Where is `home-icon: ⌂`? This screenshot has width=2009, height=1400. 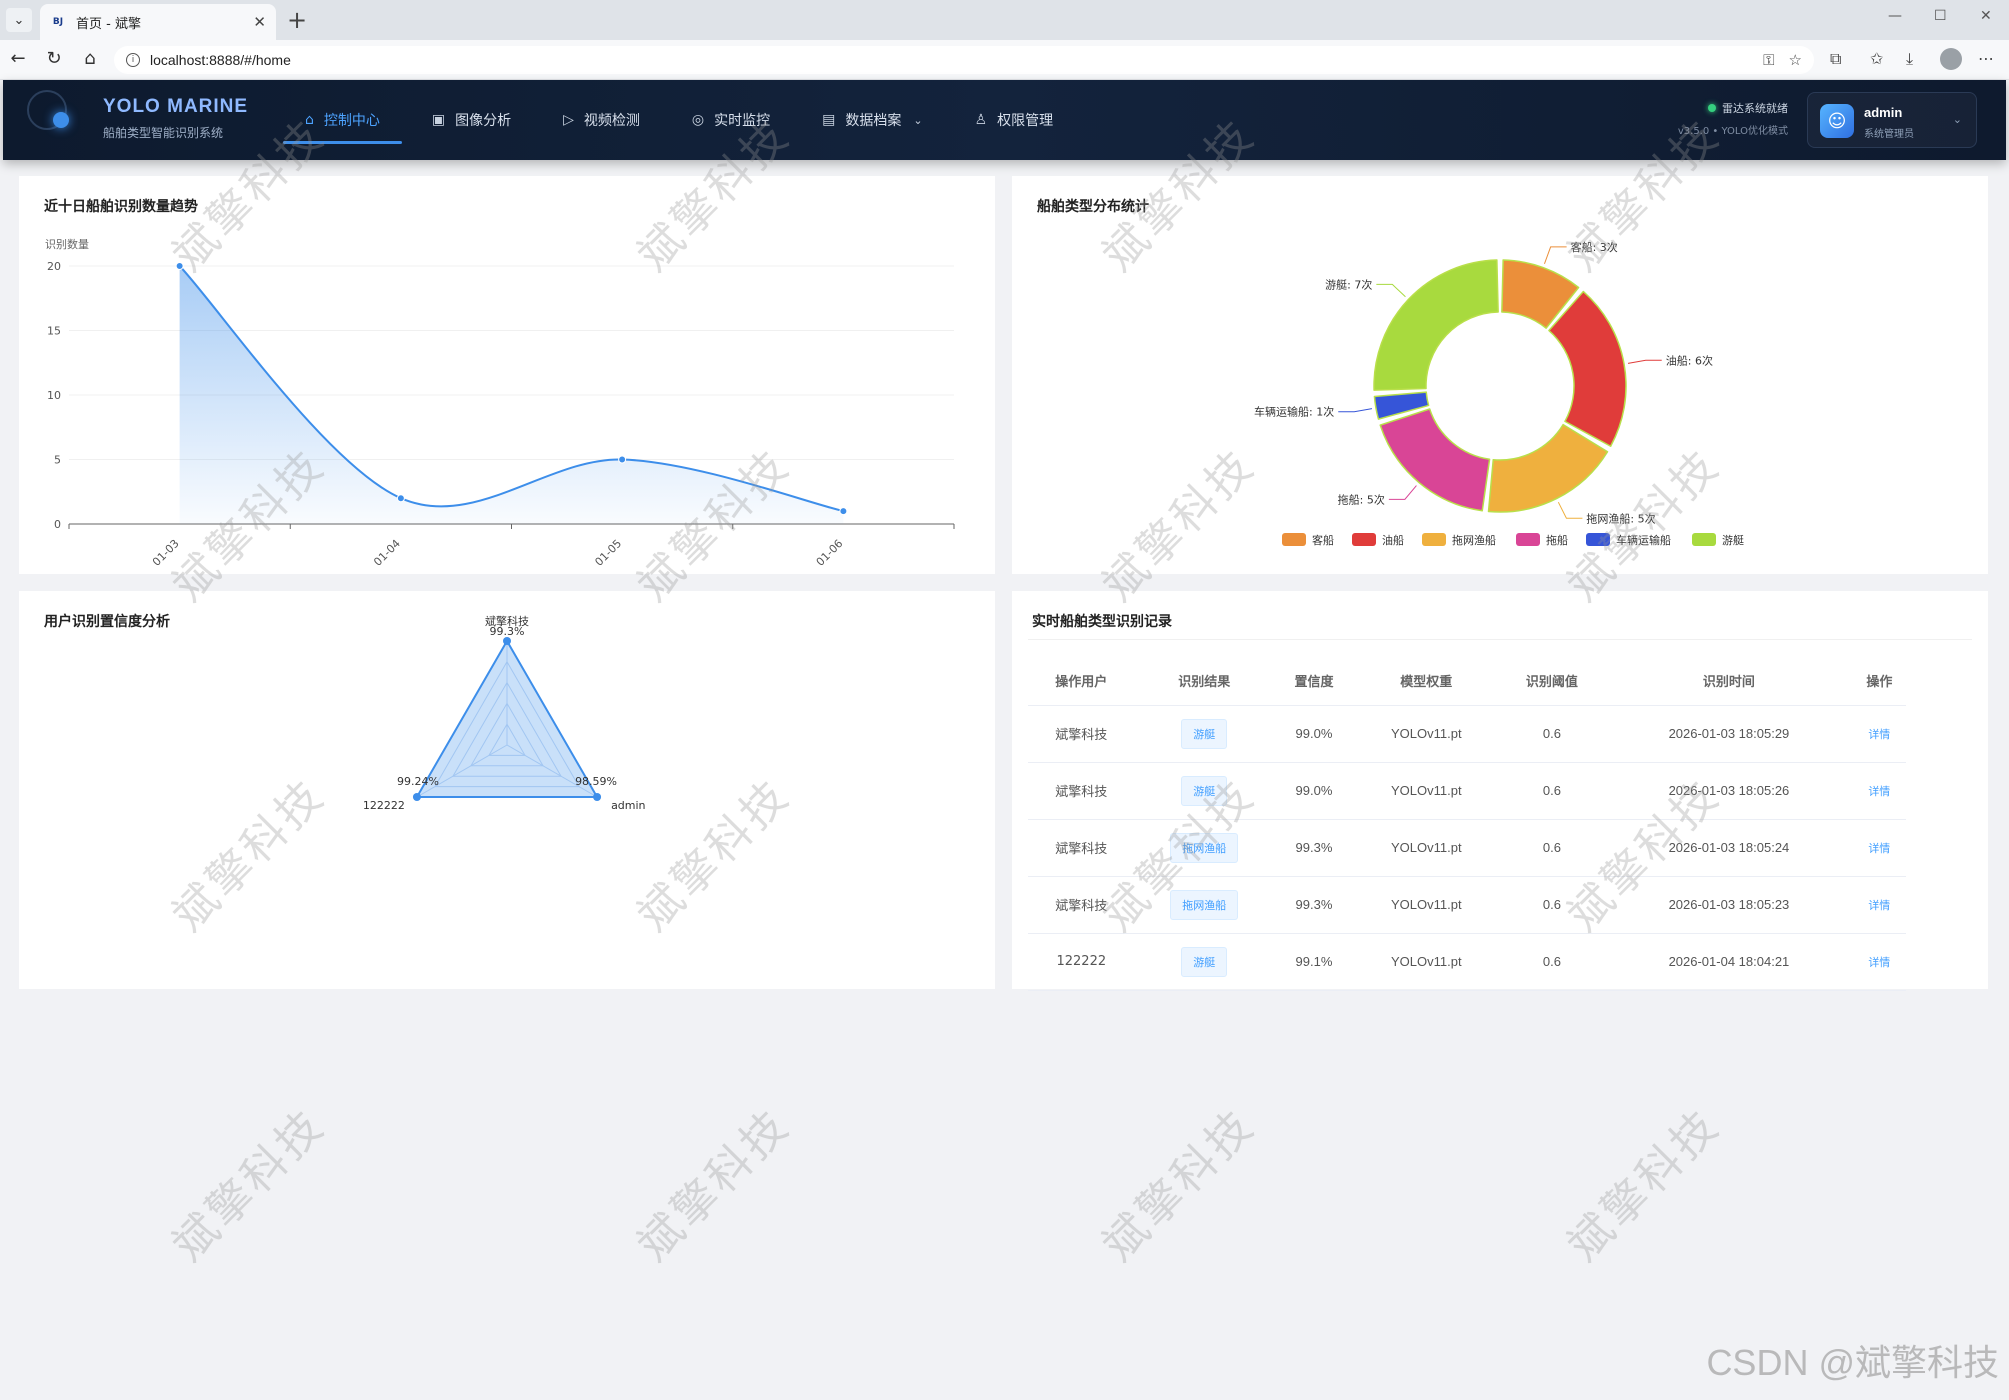 home-icon: ⌂ is located at coordinates (90, 58).